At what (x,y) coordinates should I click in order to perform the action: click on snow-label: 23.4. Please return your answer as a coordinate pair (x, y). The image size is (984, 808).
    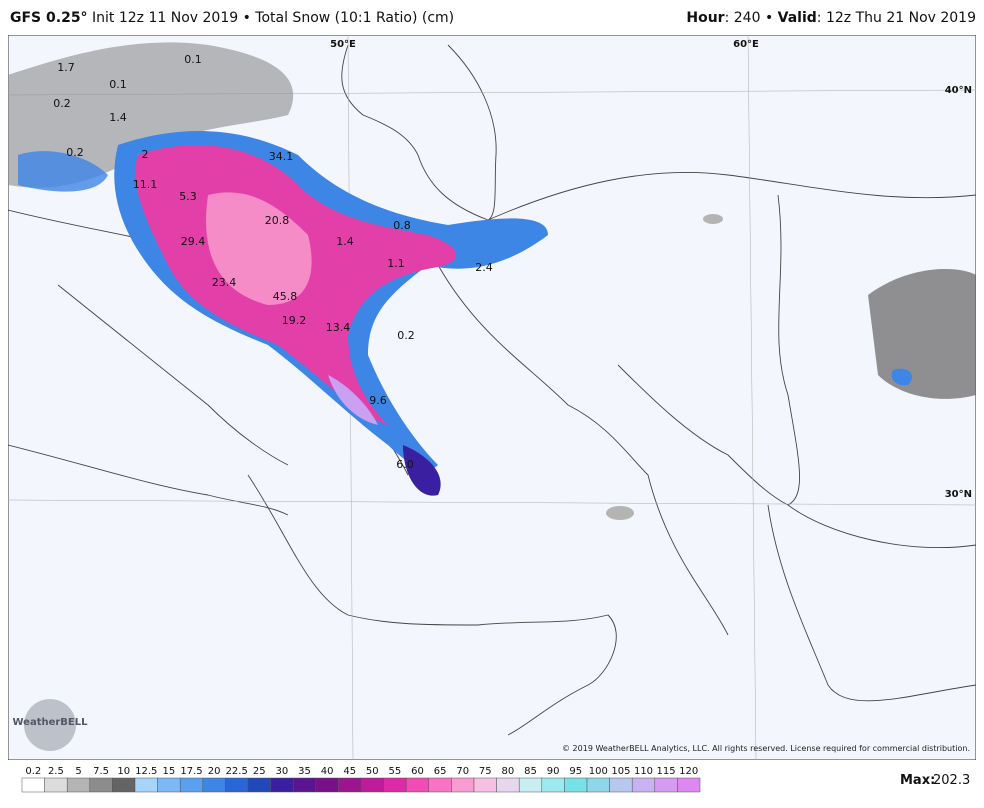
    Looking at the image, I should click on (224, 282).